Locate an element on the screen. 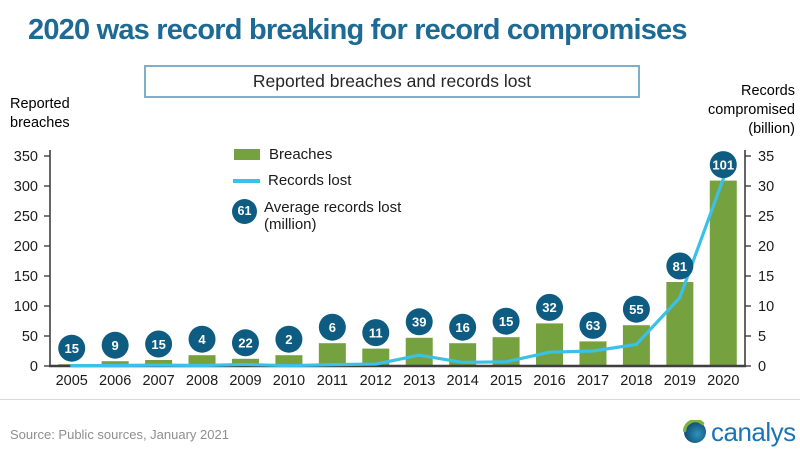 Image resolution: width=800 pixels, height=459 pixels. year-label-2020: 2020 is located at coordinates (723, 381).